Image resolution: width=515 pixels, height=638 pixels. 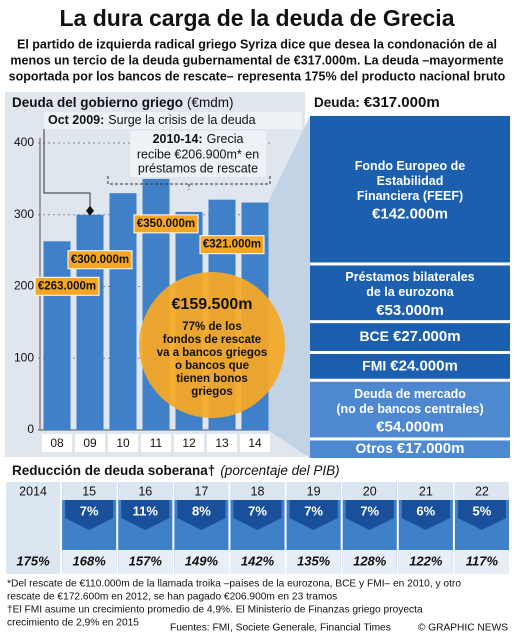 What do you see at coordinates (463, 628) in the screenshot?
I see `credit: © GRAPHIC NEWS` at bounding box center [463, 628].